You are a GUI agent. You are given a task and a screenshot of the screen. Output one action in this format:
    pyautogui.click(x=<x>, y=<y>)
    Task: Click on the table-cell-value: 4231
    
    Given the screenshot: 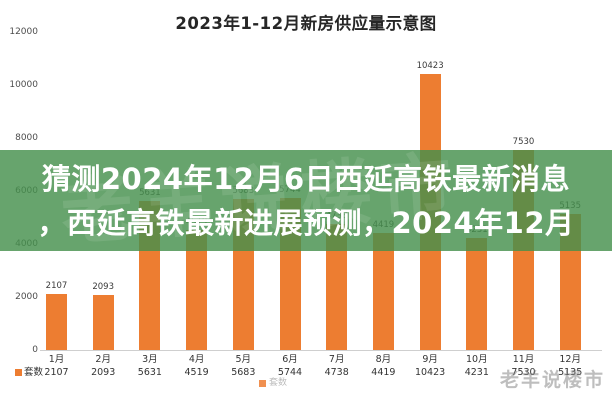 What is the action you would take?
    pyautogui.click(x=476, y=372)
    